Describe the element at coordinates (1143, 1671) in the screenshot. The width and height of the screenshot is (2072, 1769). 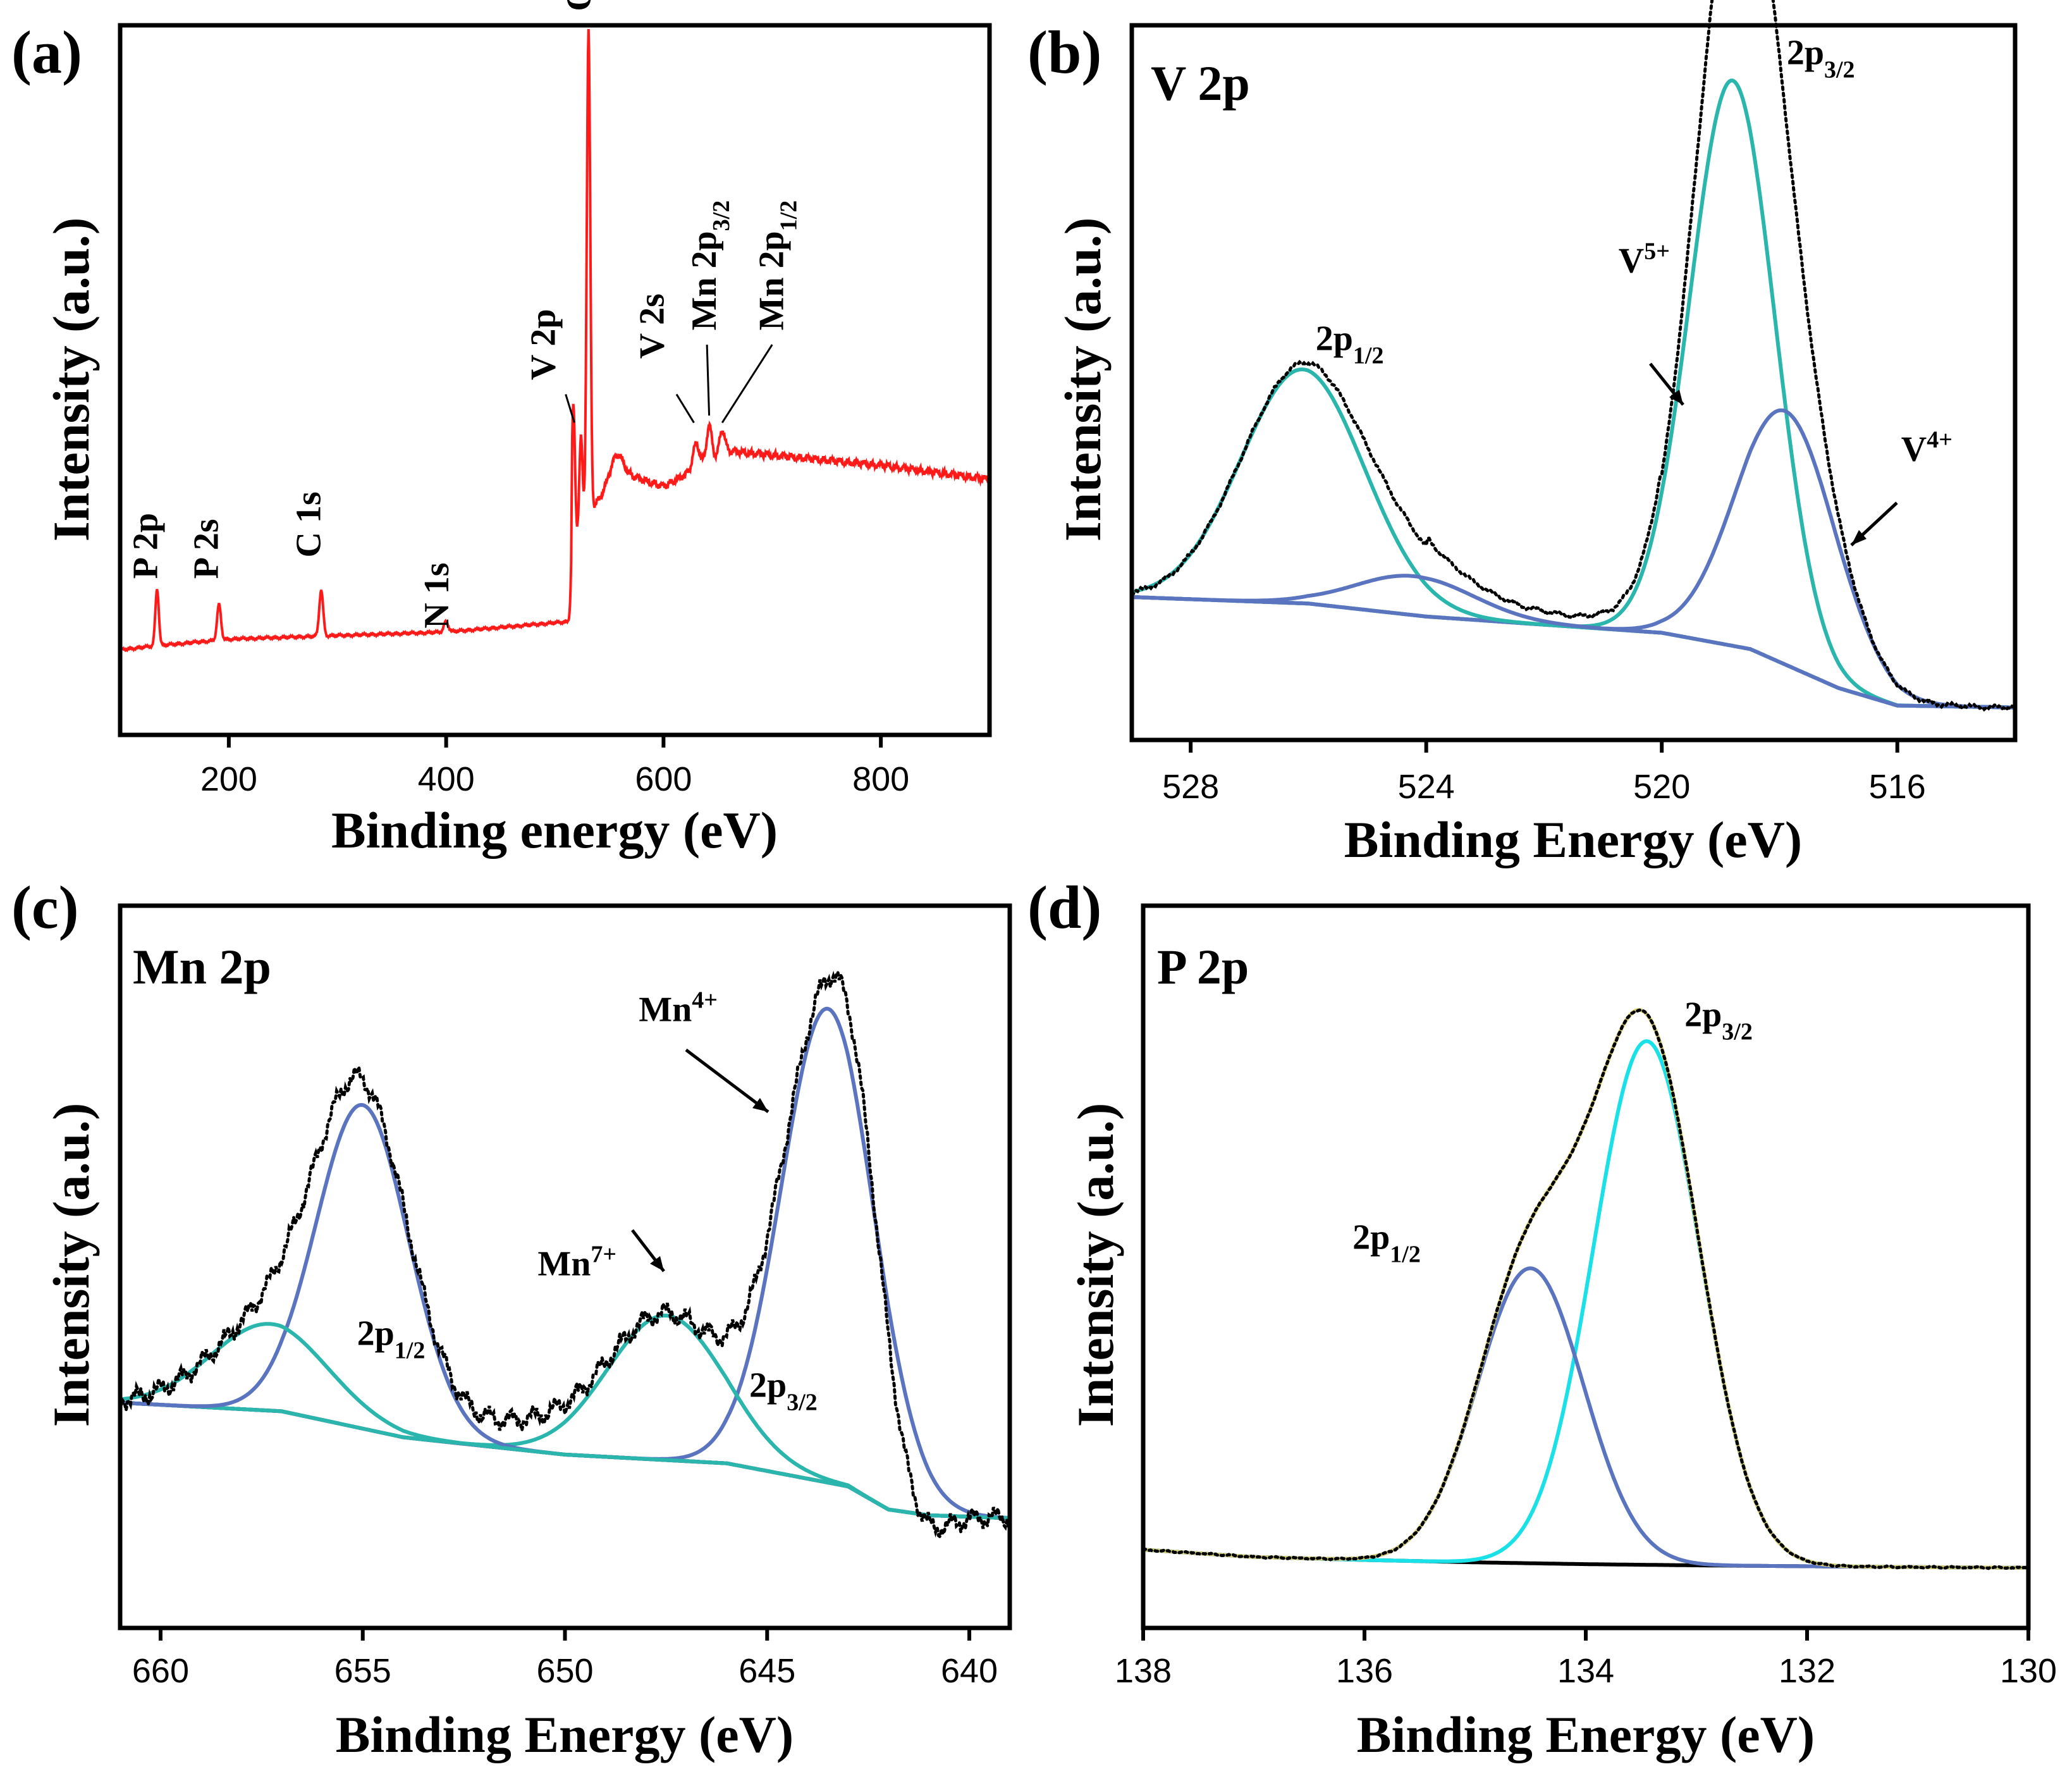
I see `panel-d-tick-label: 138` at that location.